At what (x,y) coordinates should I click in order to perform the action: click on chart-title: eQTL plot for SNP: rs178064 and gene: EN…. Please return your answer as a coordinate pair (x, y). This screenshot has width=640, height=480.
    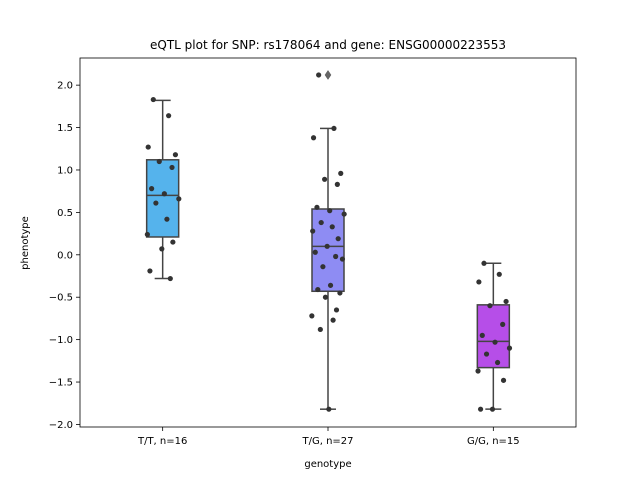
    Looking at the image, I should click on (328, 45).